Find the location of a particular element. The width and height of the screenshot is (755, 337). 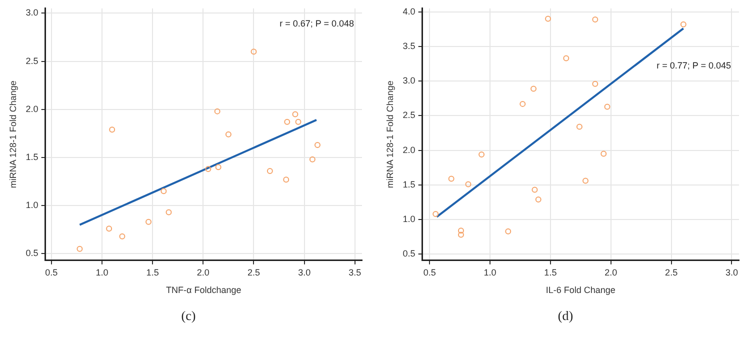

annotation: r = 0.77; P = 0.045 is located at coordinates (693, 65).